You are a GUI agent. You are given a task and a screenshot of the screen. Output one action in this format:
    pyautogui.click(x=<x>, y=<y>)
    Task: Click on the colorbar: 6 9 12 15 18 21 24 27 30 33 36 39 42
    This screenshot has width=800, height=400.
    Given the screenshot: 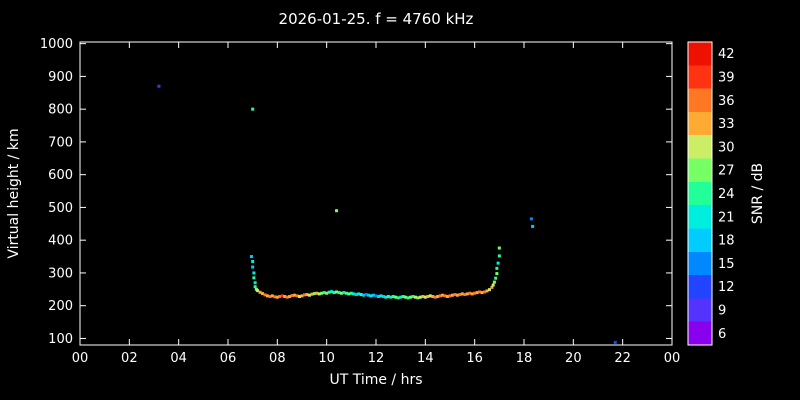 What is the action you would take?
    pyautogui.click(x=711, y=193)
    